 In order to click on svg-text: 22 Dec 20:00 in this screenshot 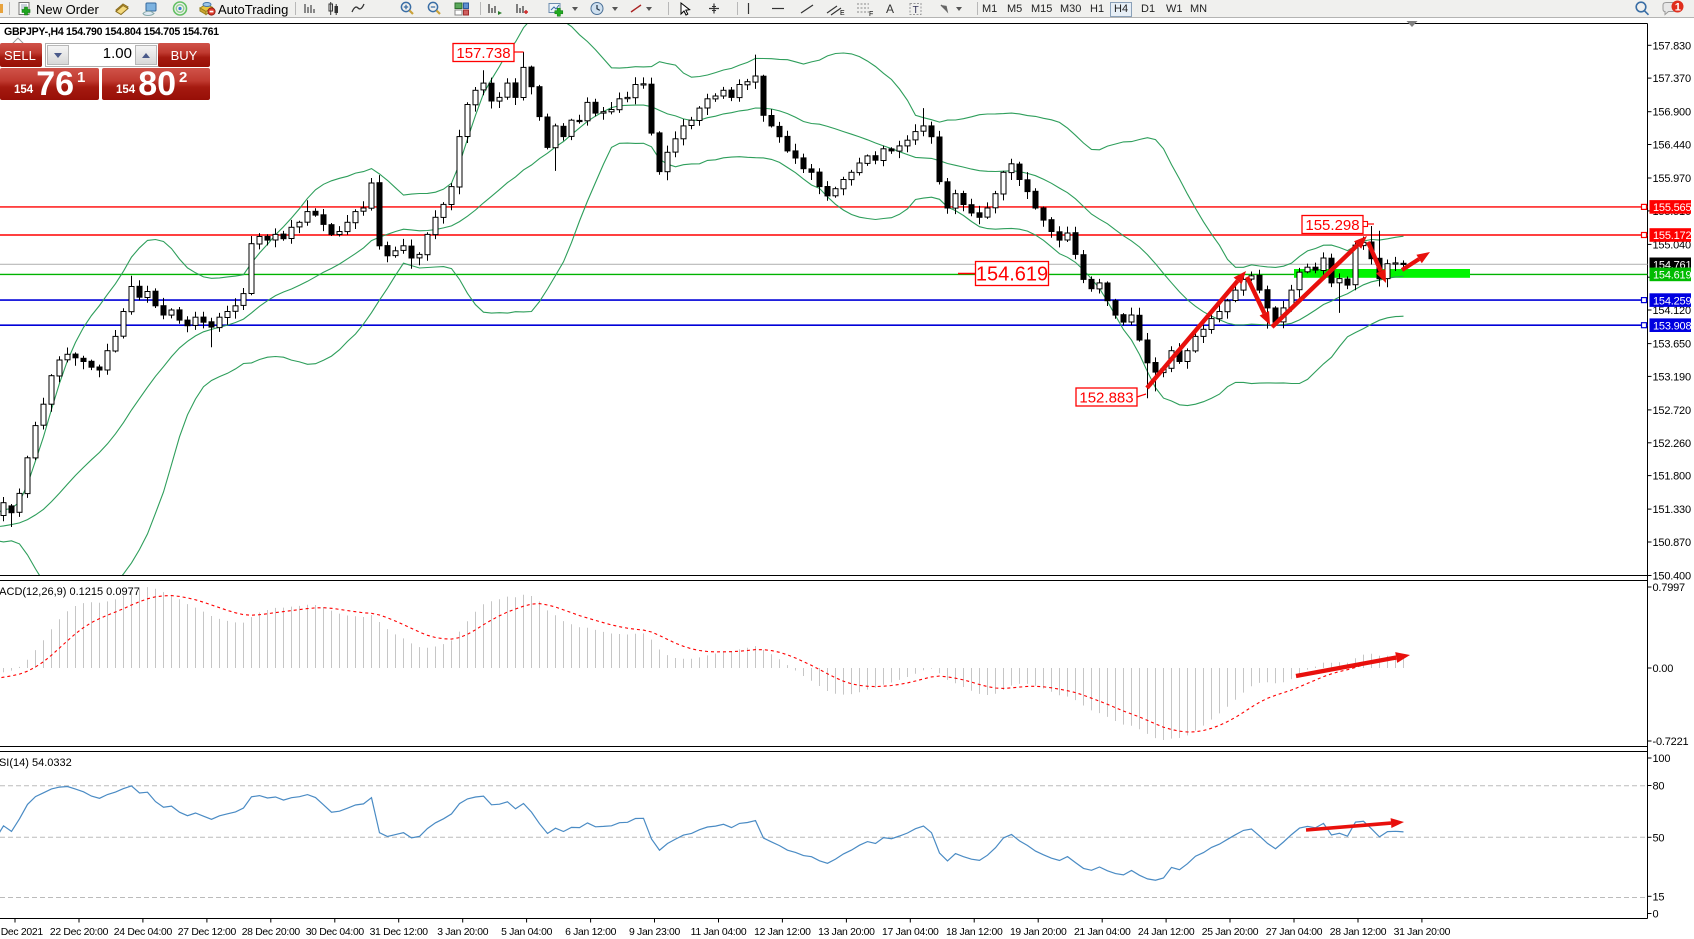, I will do `click(79, 932)`.